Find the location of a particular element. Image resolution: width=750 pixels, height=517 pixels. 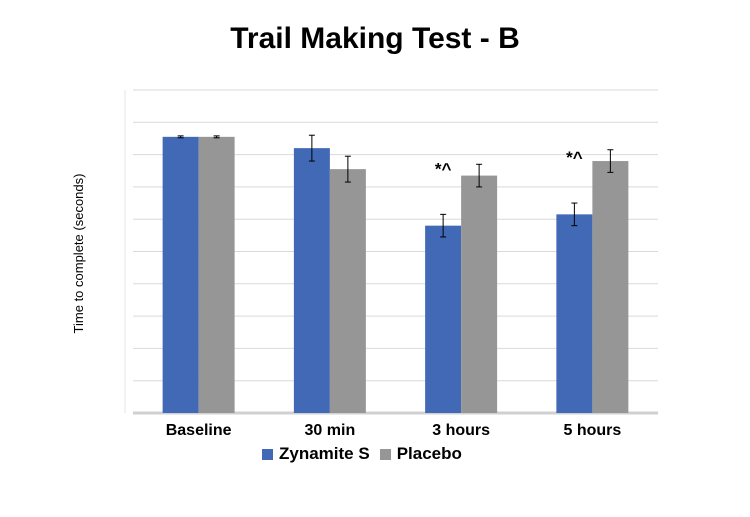

legend-item-placebo: Placebo is located at coordinates (420, 454).